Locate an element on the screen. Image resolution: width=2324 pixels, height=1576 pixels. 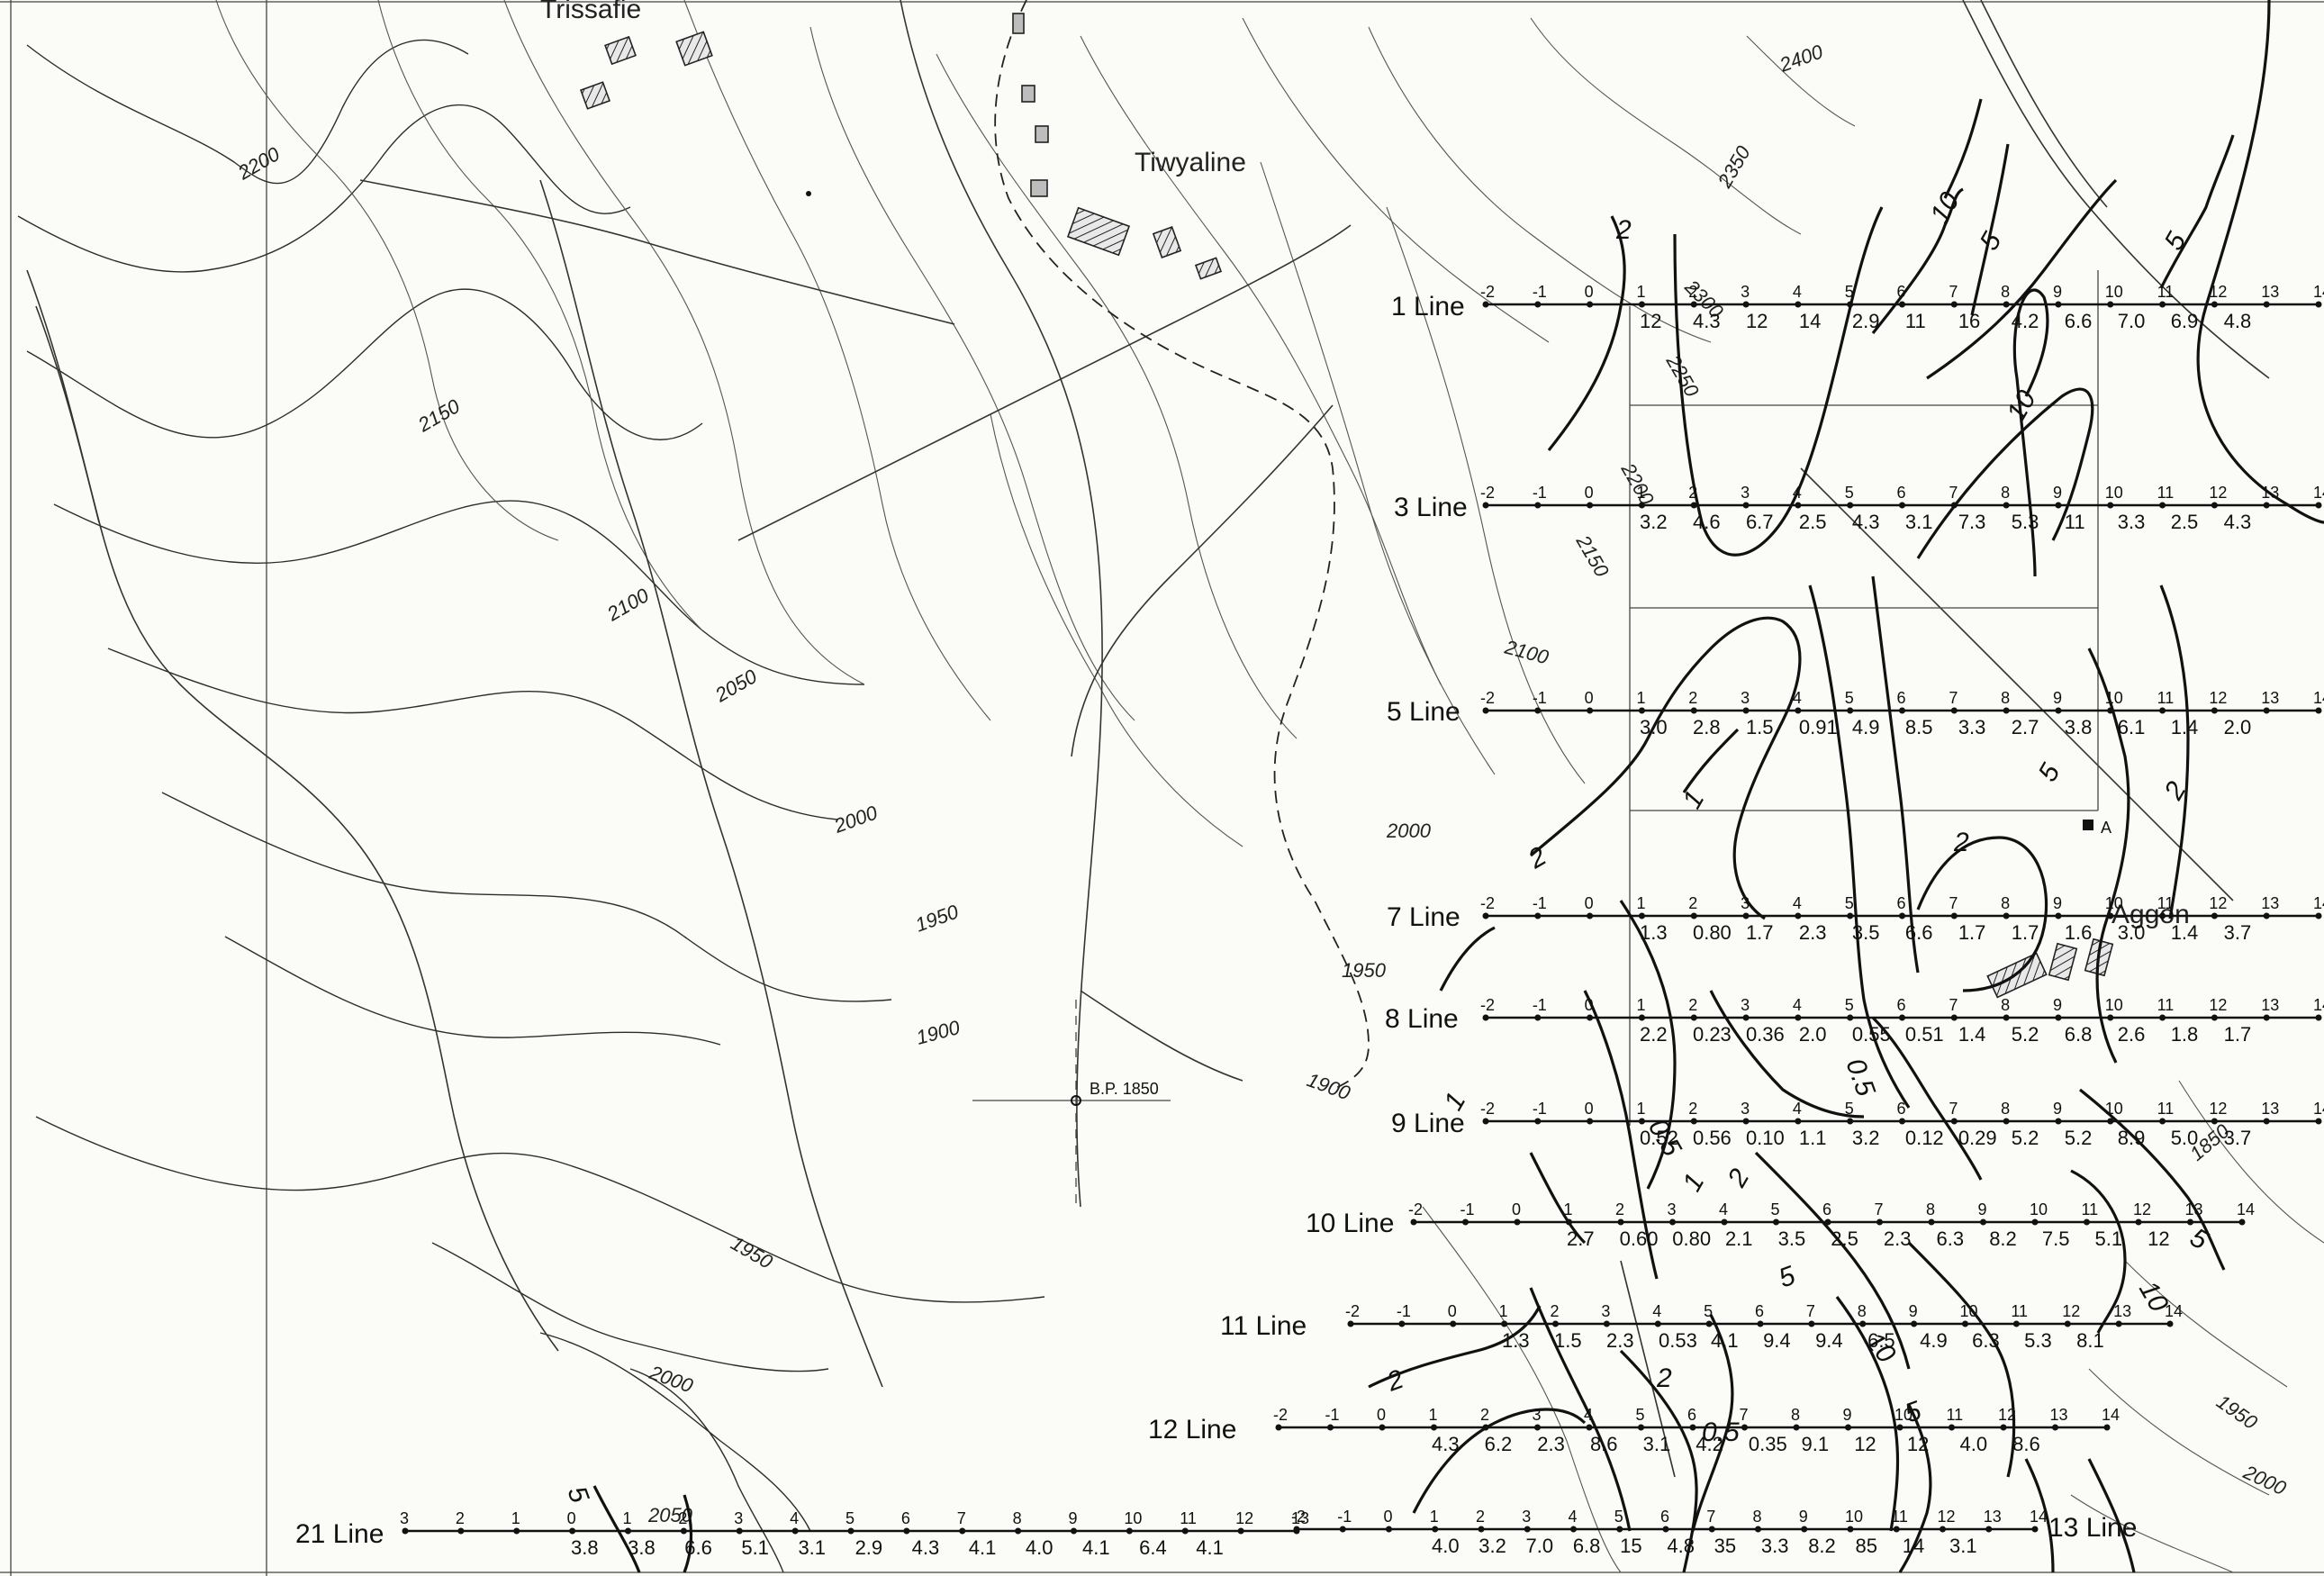
measured-value: 4.2 is located at coordinates (1709, 1444).